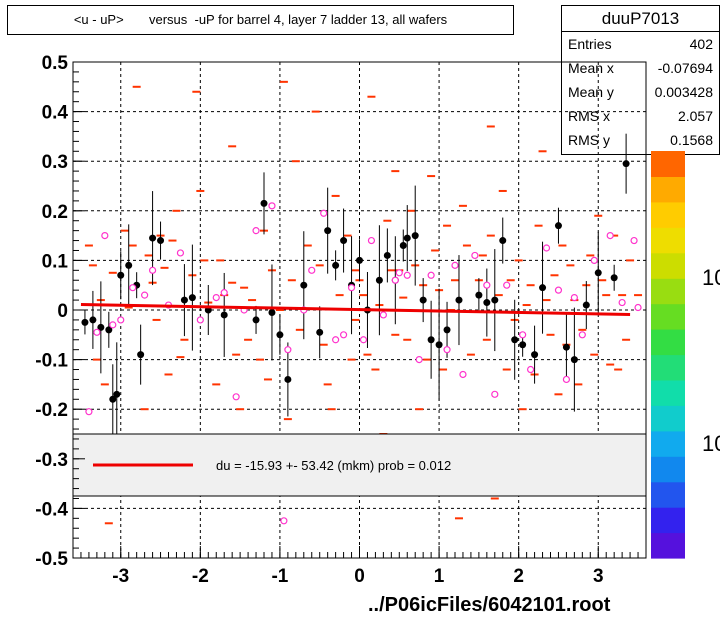 The width and height of the screenshot is (720, 620). Describe the element at coordinates (640, 140) in the screenshot. I see `stats-row: RMS y 0.1568` at that location.